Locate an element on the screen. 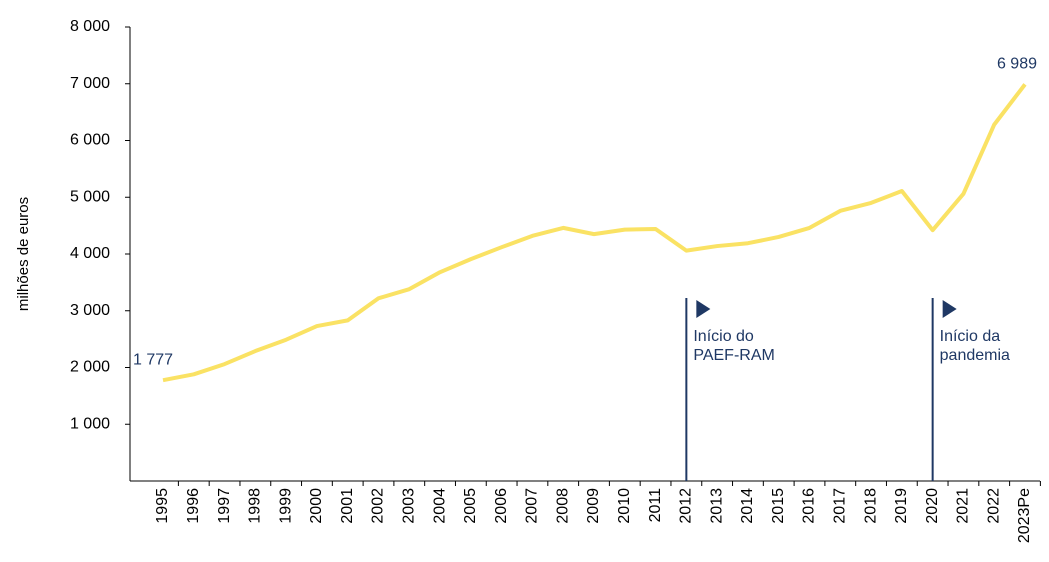 This screenshot has height=562, width=1049. x-tick-label: 2011 is located at coordinates (655, 505).